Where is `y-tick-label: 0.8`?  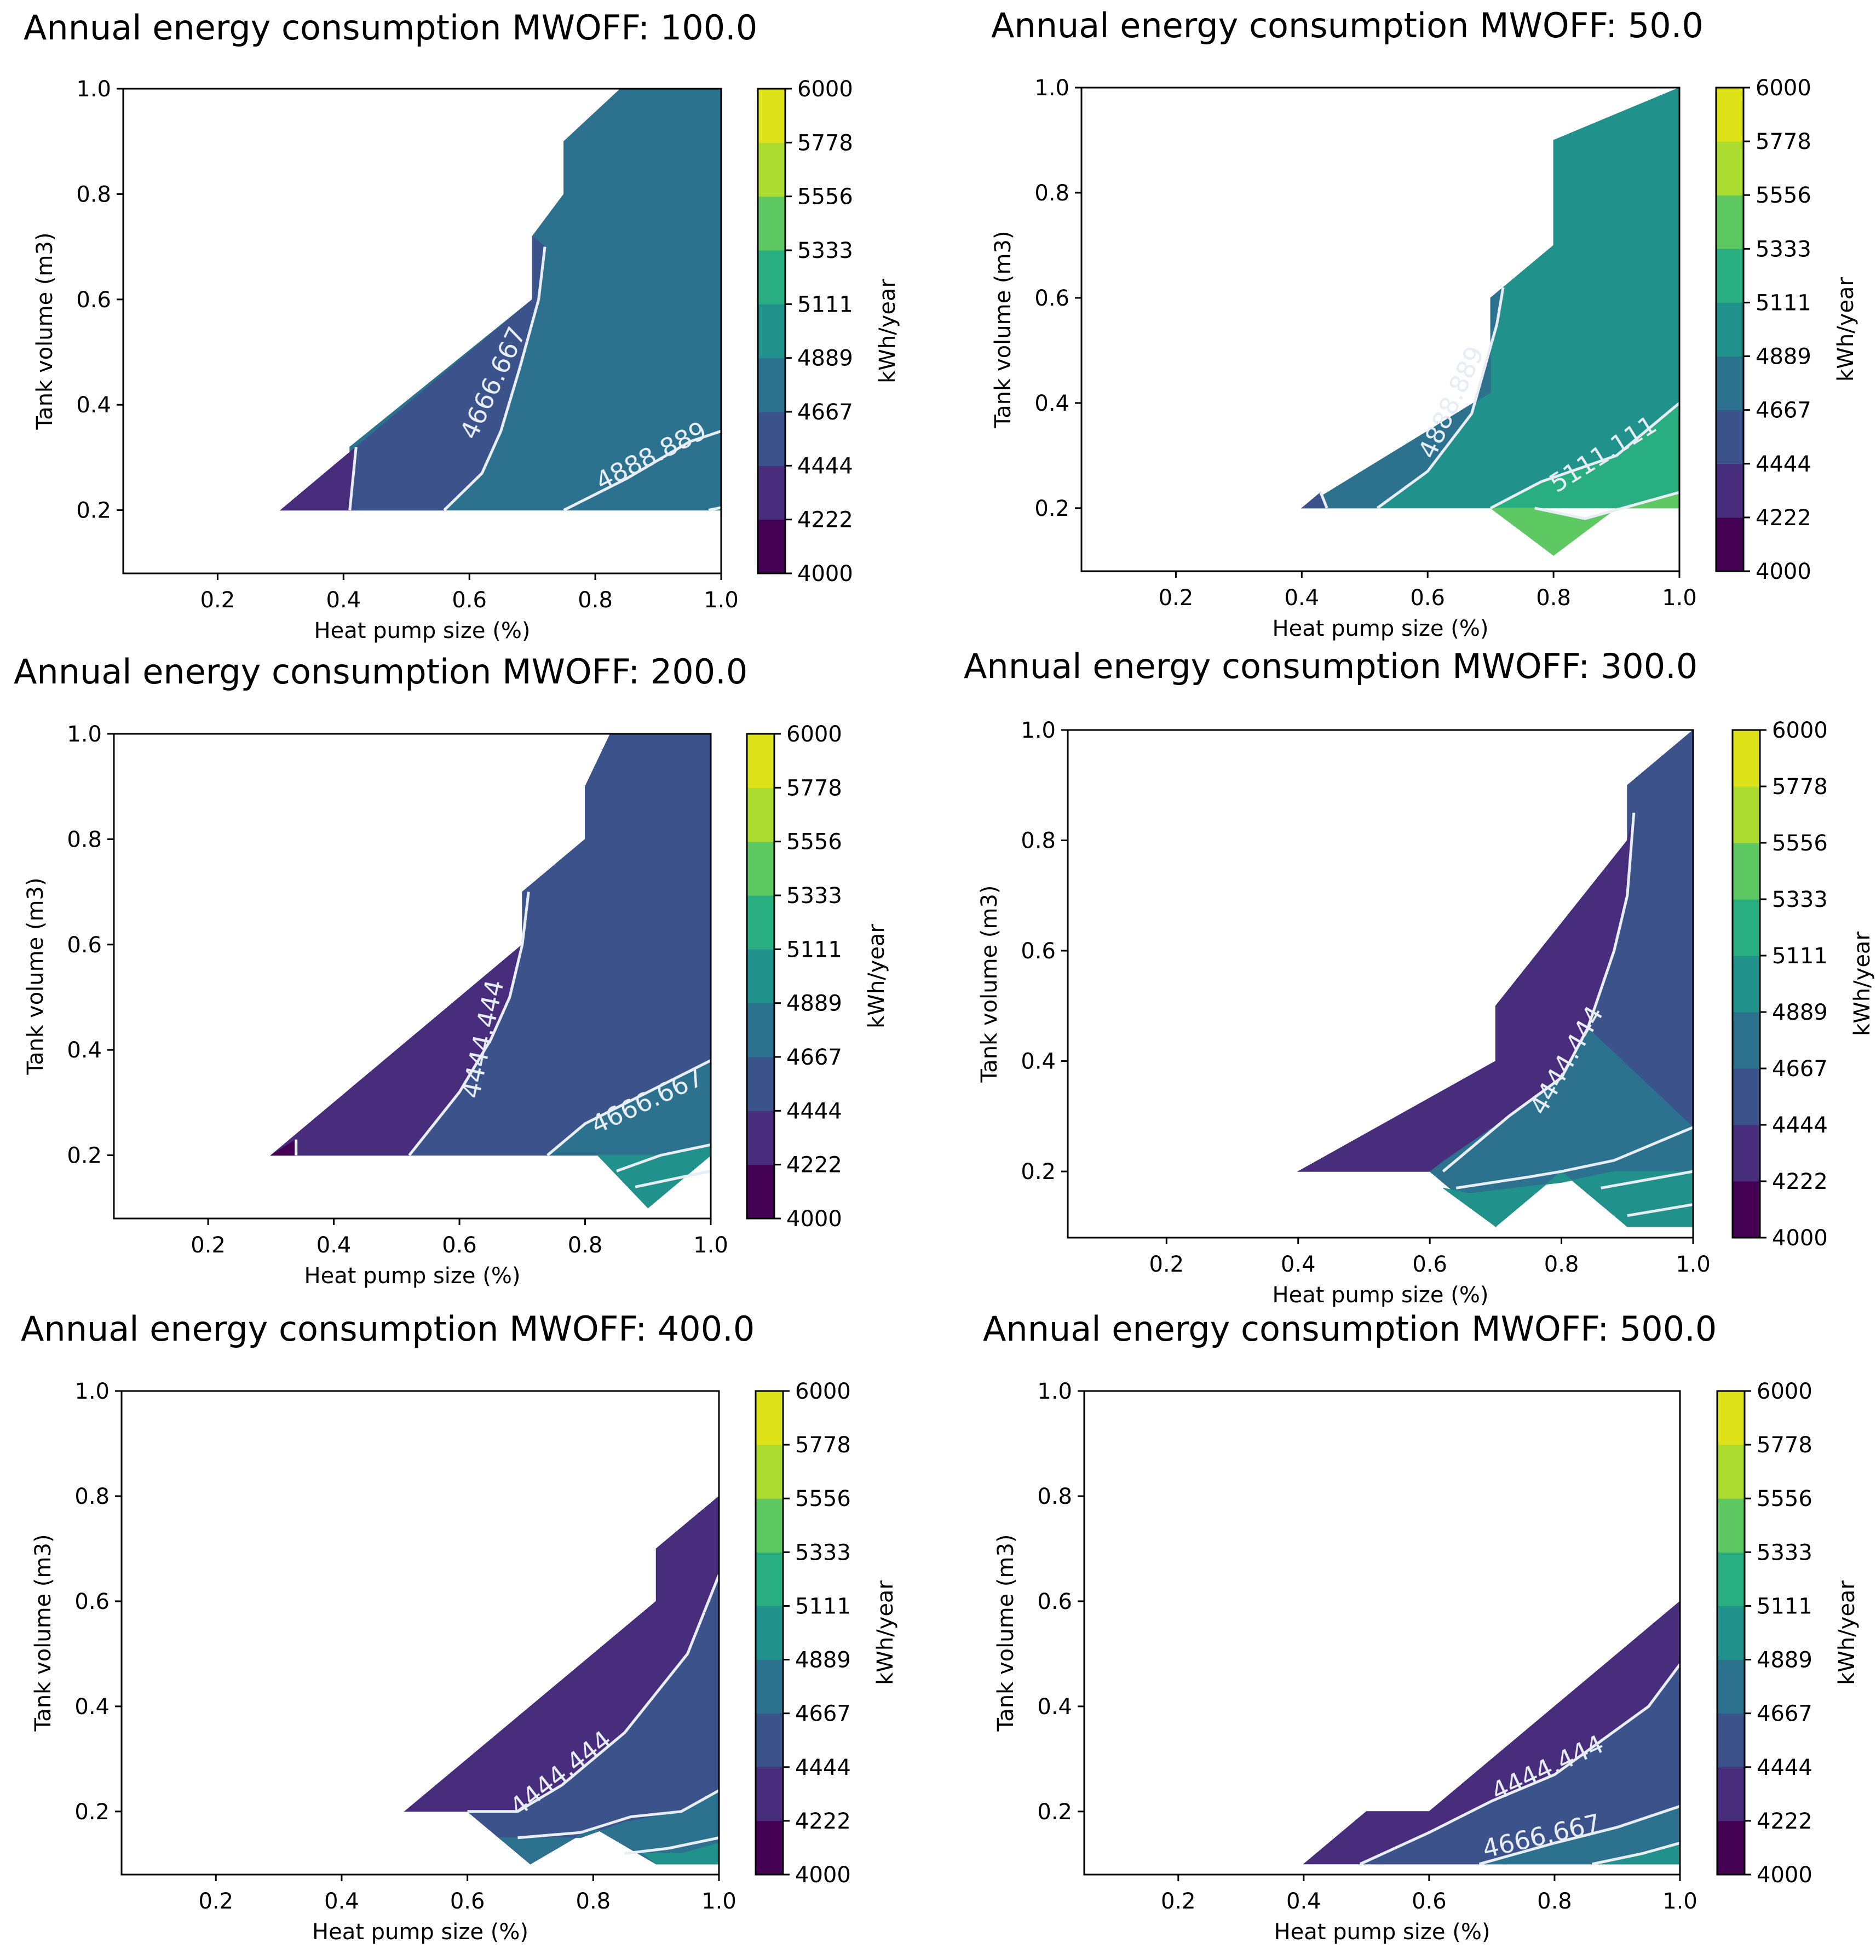 y-tick-label: 0.8 is located at coordinates (1051, 193).